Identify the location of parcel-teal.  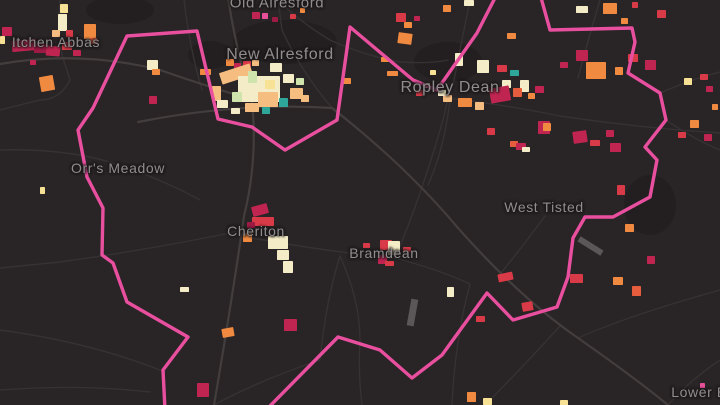
(514, 73).